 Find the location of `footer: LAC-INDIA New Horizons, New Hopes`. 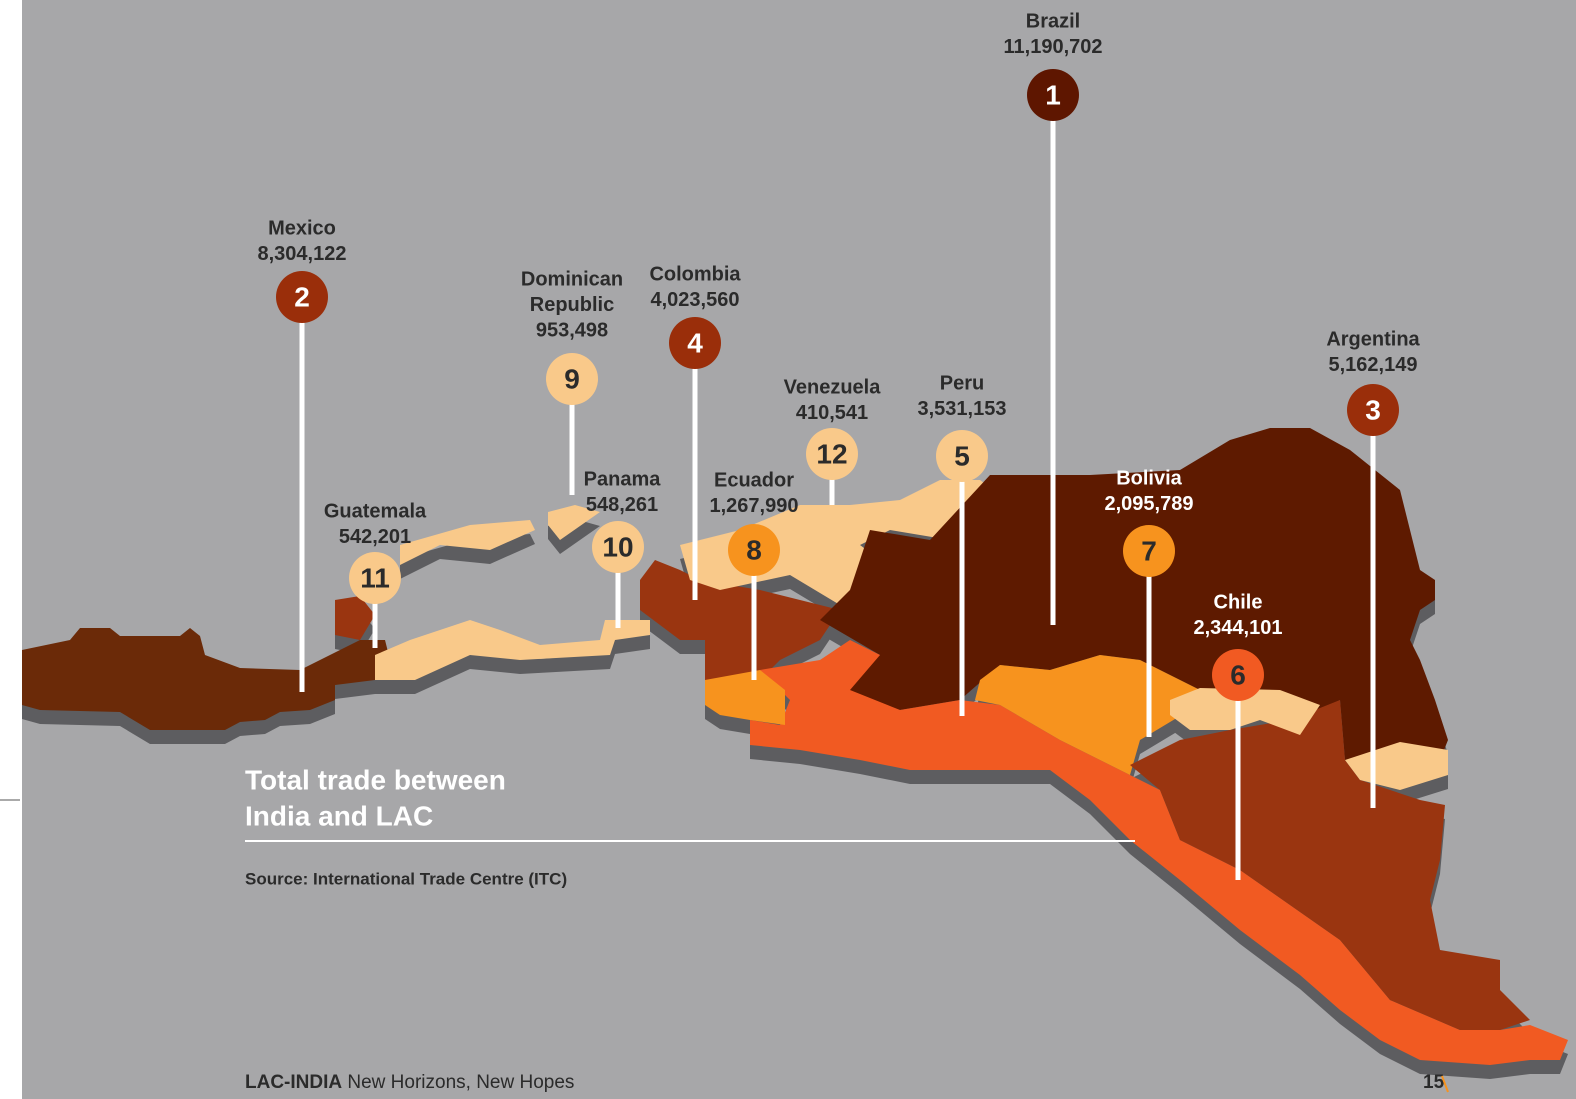

footer: LAC-INDIA New Horizons, New Hopes is located at coordinates (409, 1082).